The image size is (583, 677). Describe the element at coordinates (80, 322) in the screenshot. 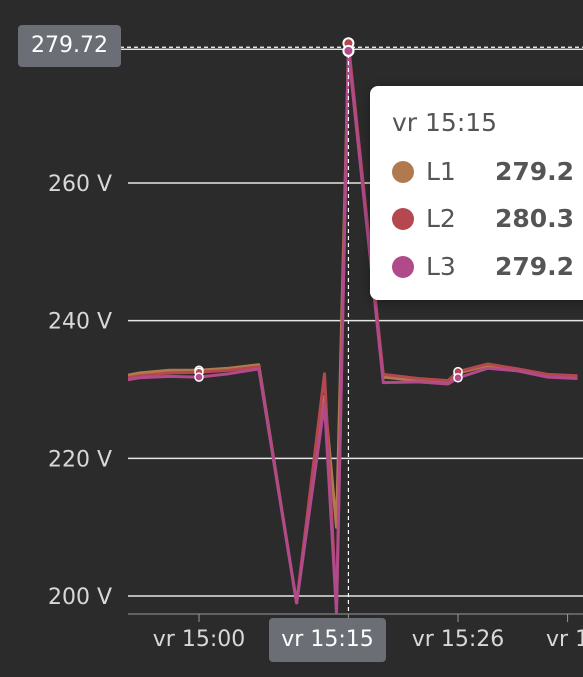

I see `y-tick-label: 240 V` at that location.